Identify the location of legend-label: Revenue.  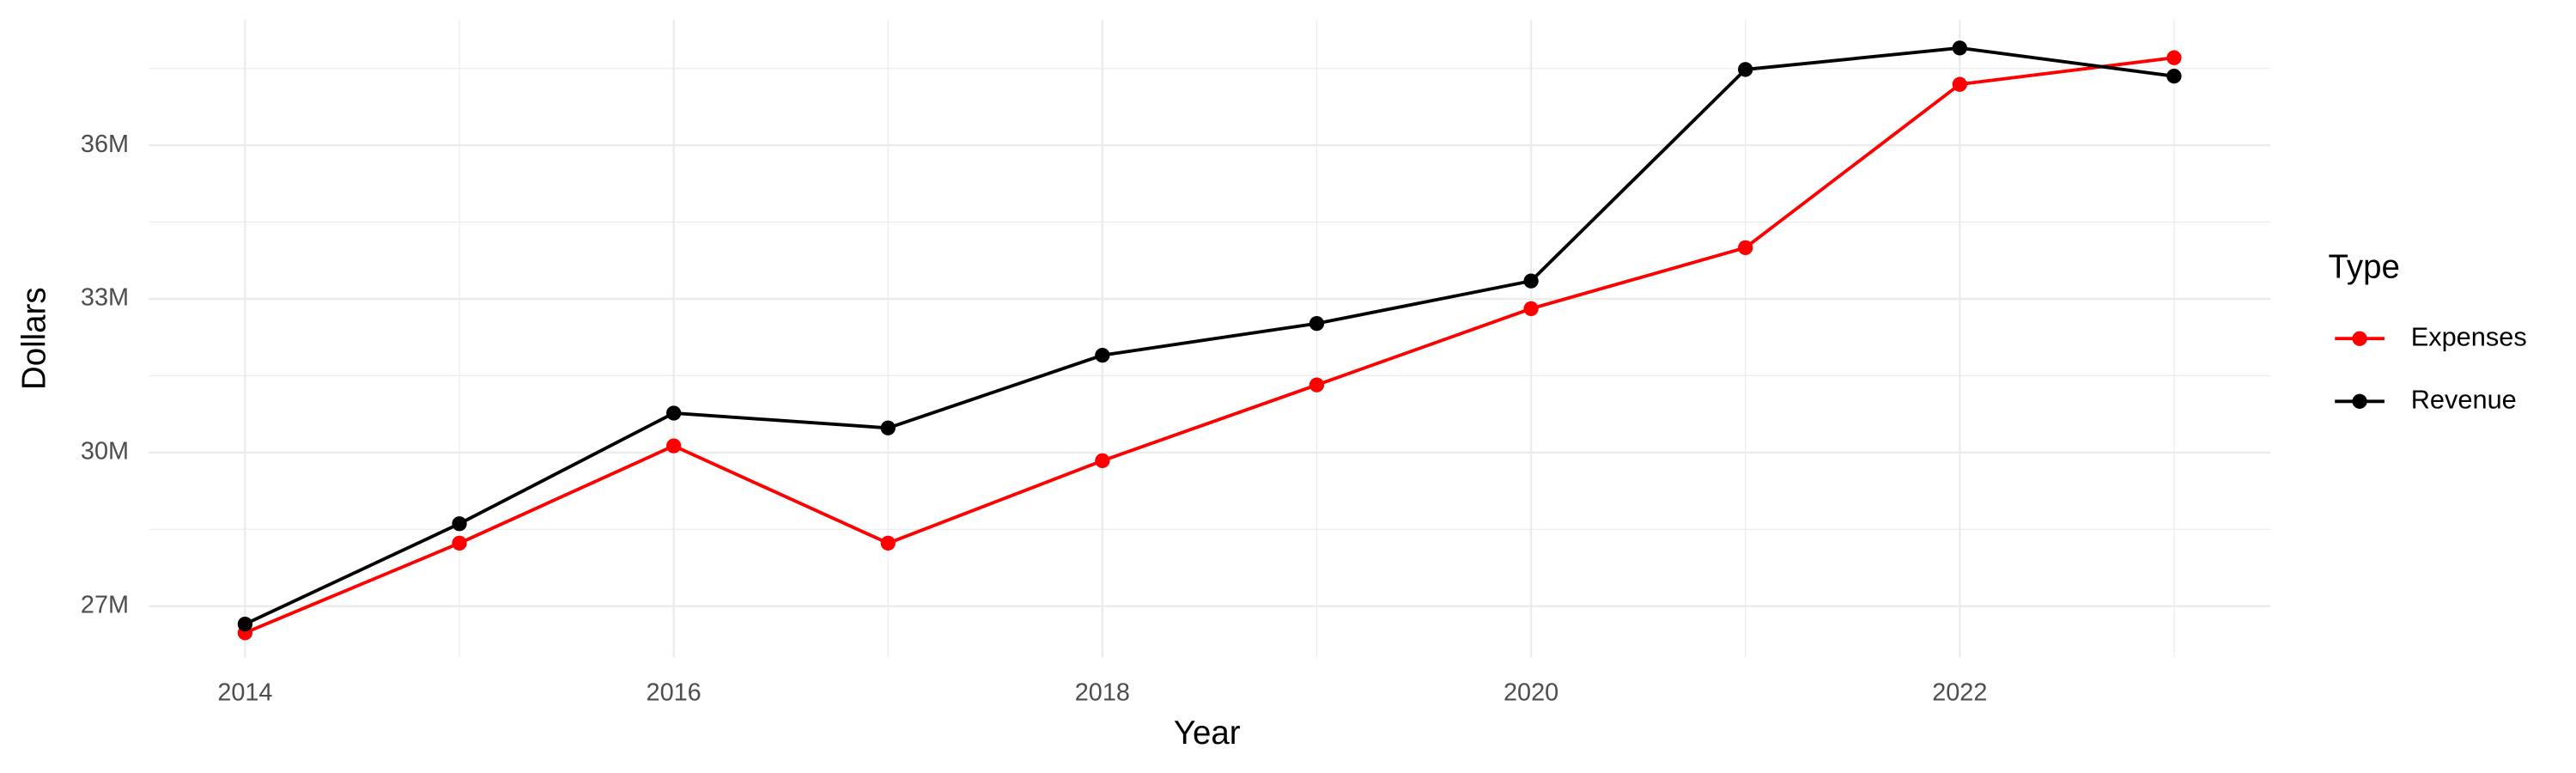
(2464, 399).